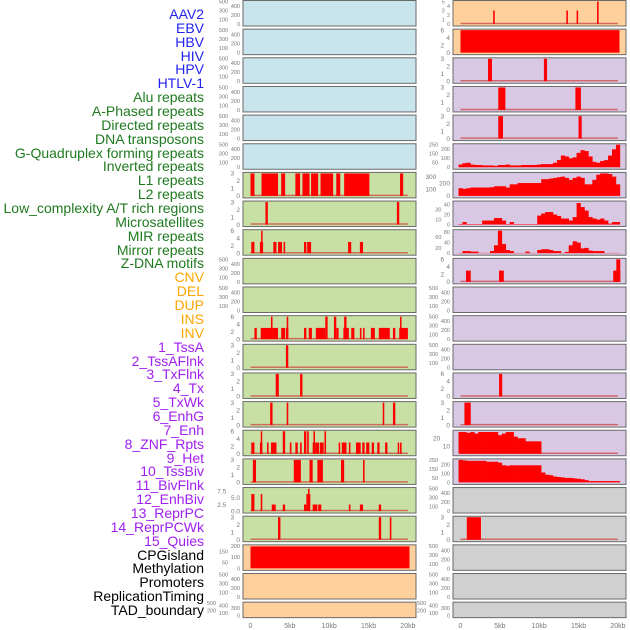 The image size is (630, 630). Describe the element at coordinates (147, 111) in the screenshot. I see `track-label: A-Phased repeats` at that location.